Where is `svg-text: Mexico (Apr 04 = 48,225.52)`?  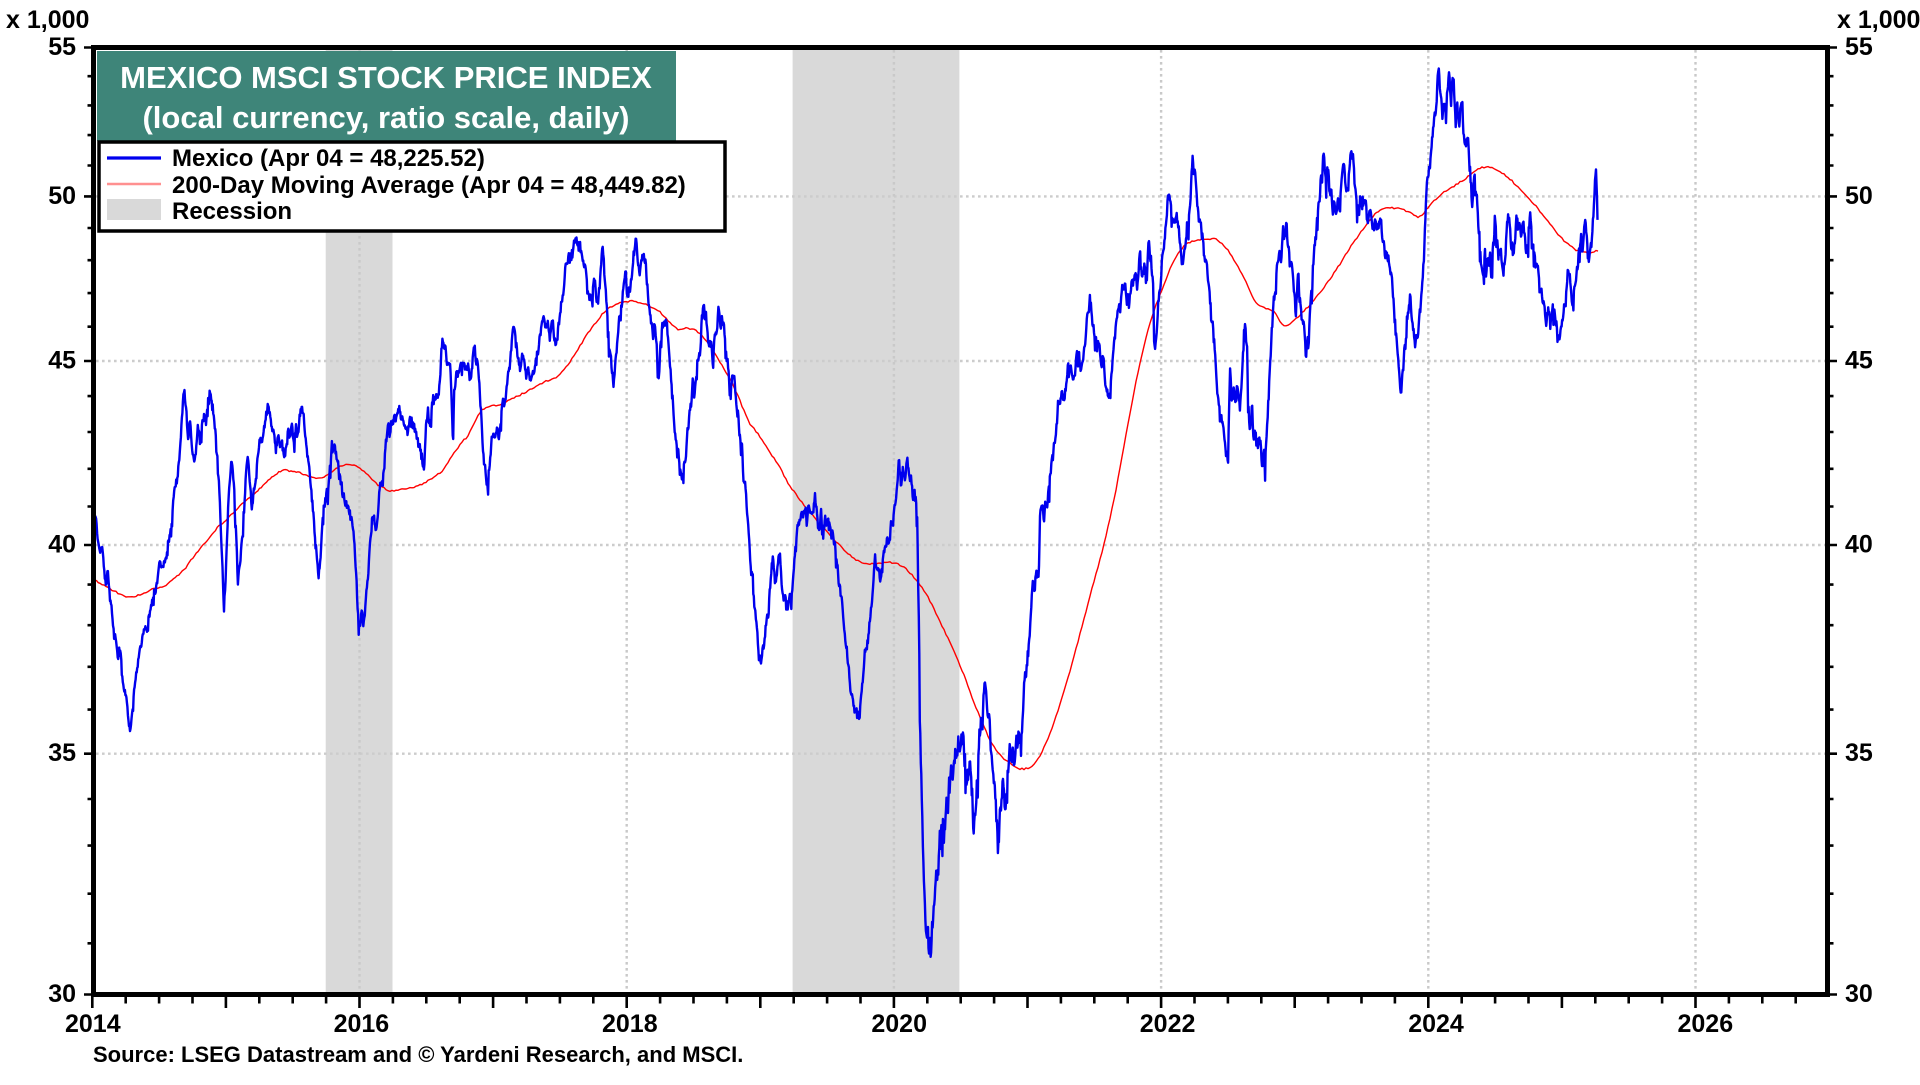 svg-text: Mexico (Apr 04 = 48,225.52) is located at coordinates (328, 158).